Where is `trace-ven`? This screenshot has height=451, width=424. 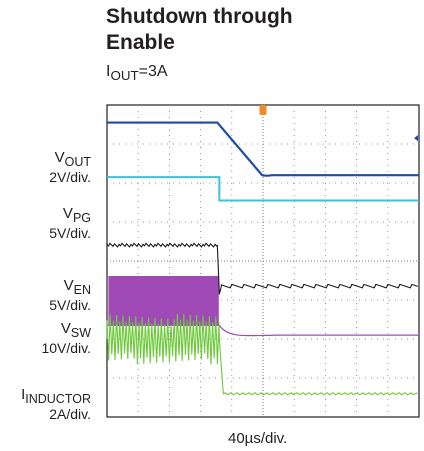
trace-ven is located at coordinates (262, 268).